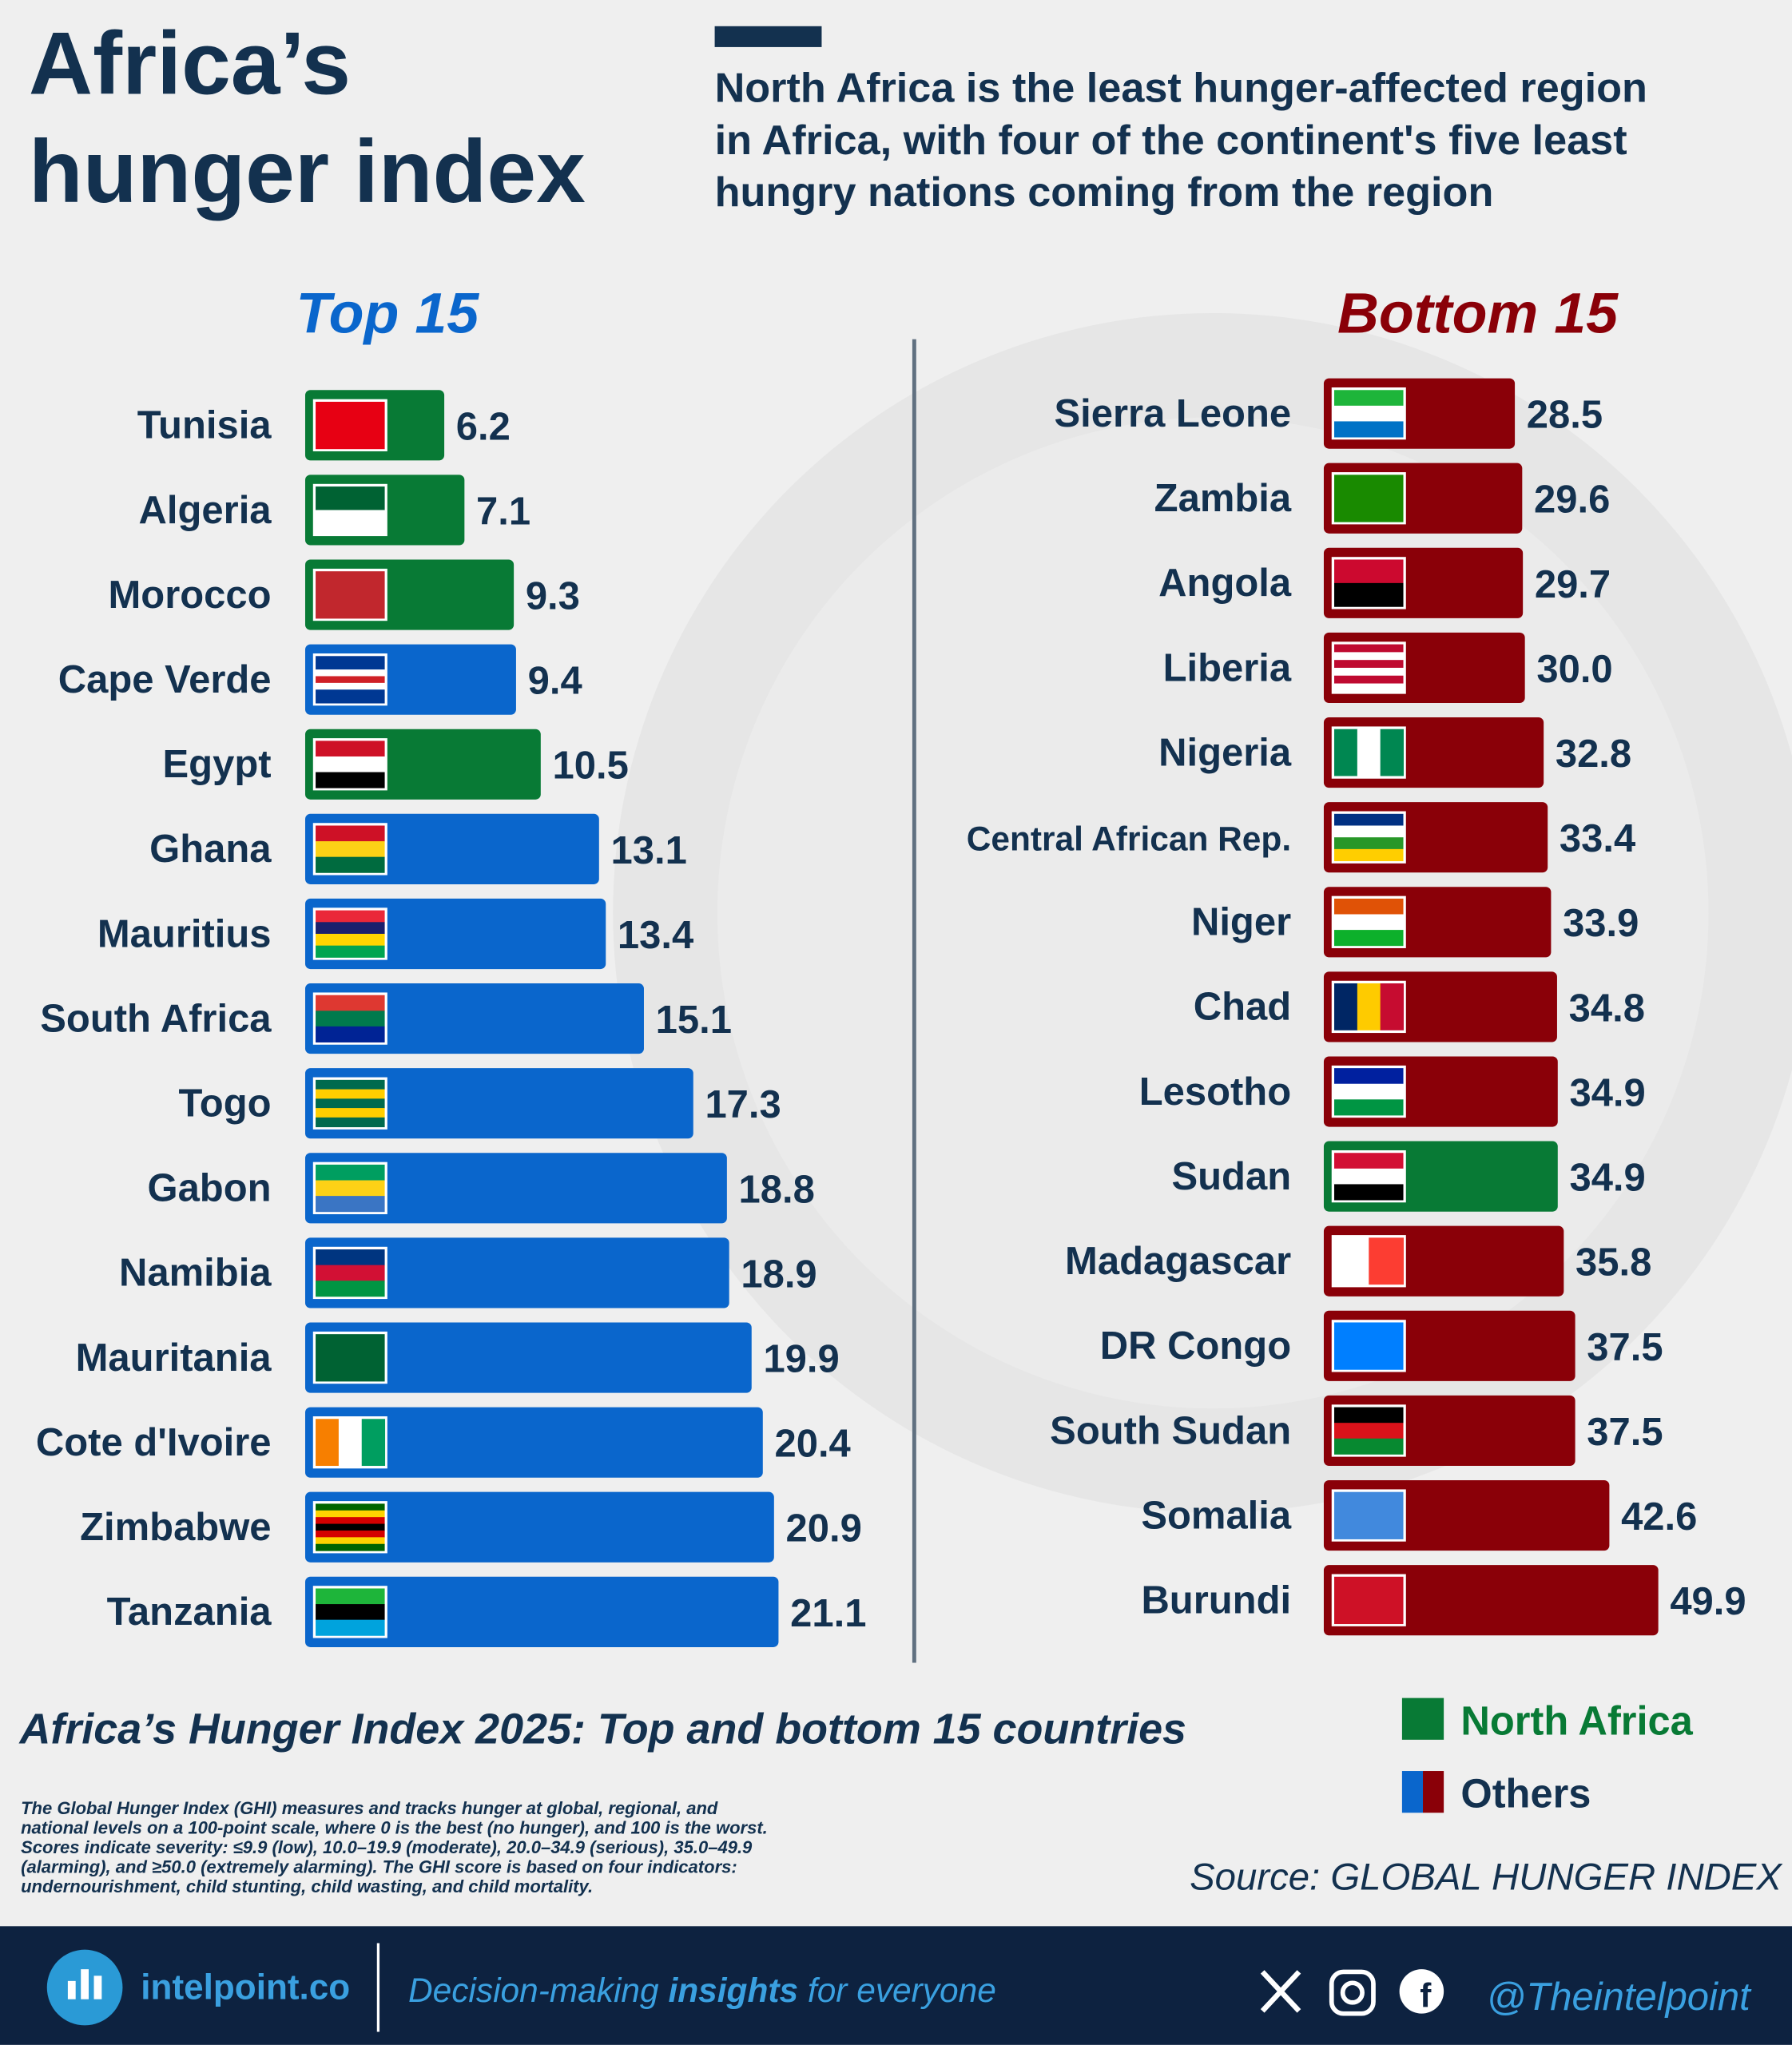  Describe the element at coordinates (812, 1444) in the screenshot. I see `value-label: 20.4` at that location.